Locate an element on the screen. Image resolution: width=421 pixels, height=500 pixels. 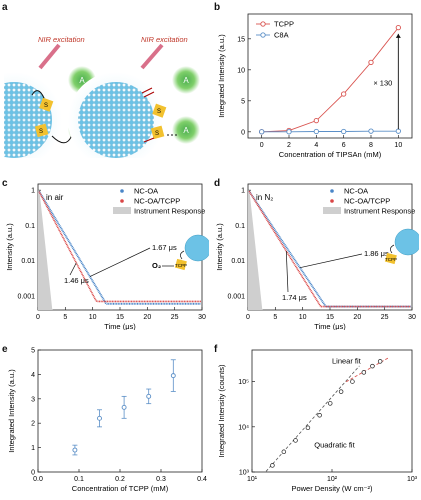
instrument-response-area is located at coordinates (47, 250).